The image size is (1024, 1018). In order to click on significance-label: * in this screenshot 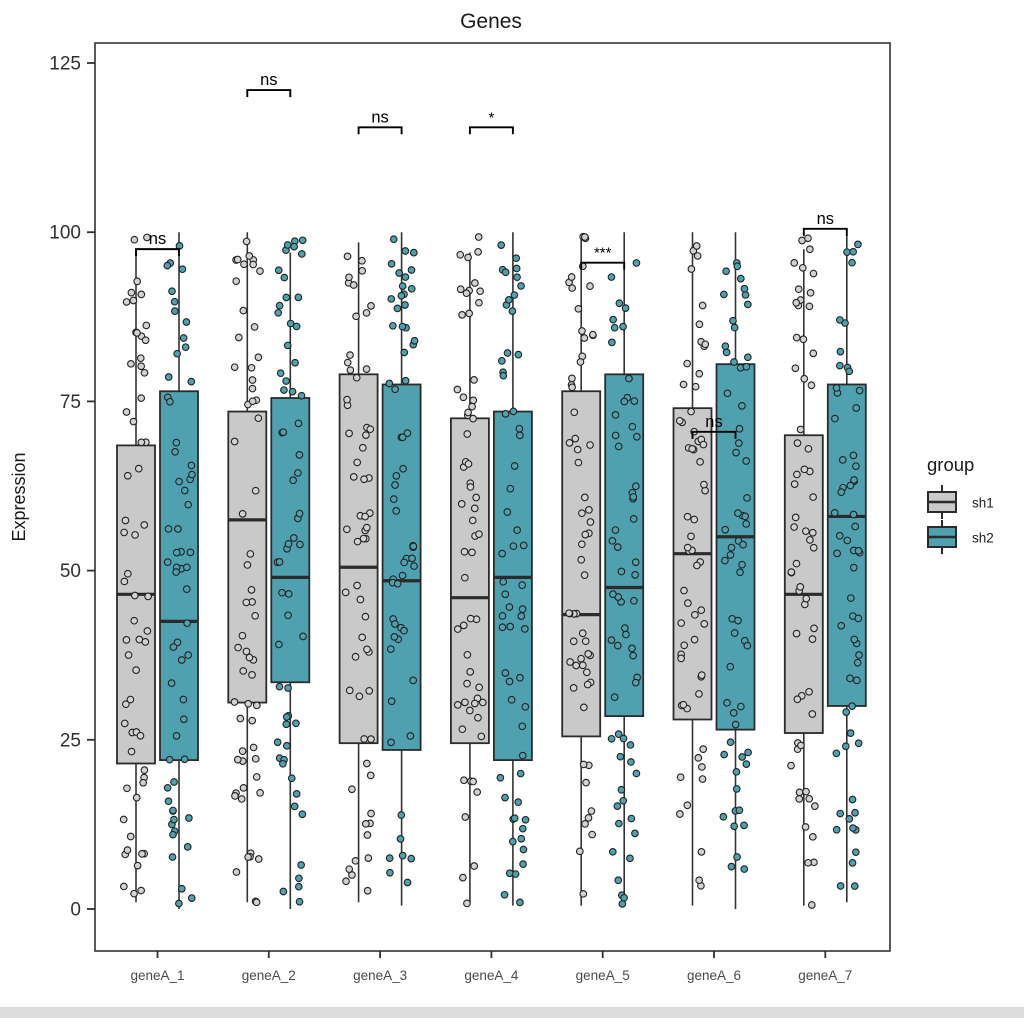, I will do `click(491, 117)`.